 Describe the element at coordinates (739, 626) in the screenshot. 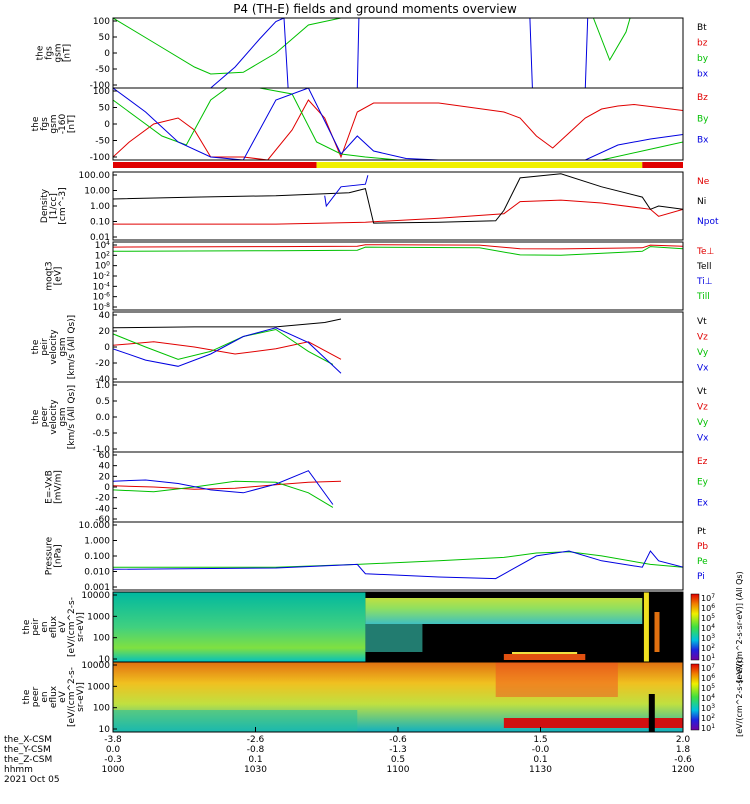

I see `colorbar-label: [eV/(cm^2-s-sr-eV)] (All Qs)` at that location.